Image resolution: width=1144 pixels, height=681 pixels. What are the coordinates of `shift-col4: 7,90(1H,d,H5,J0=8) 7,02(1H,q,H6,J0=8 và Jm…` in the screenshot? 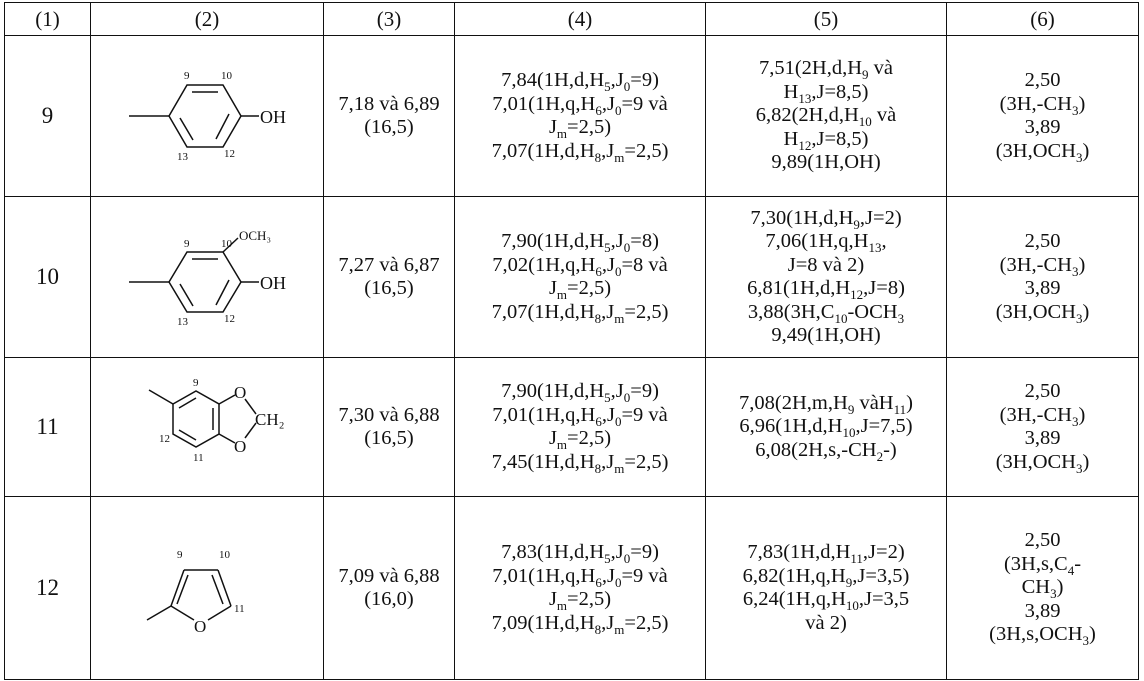 It's located at (580, 277).